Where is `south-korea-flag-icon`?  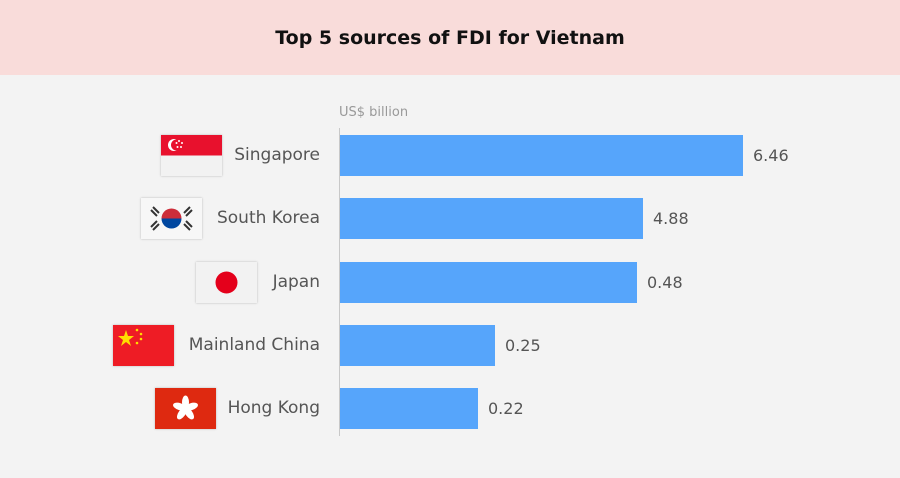
south-korea-flag-icon is located at coordinates (171, 218).